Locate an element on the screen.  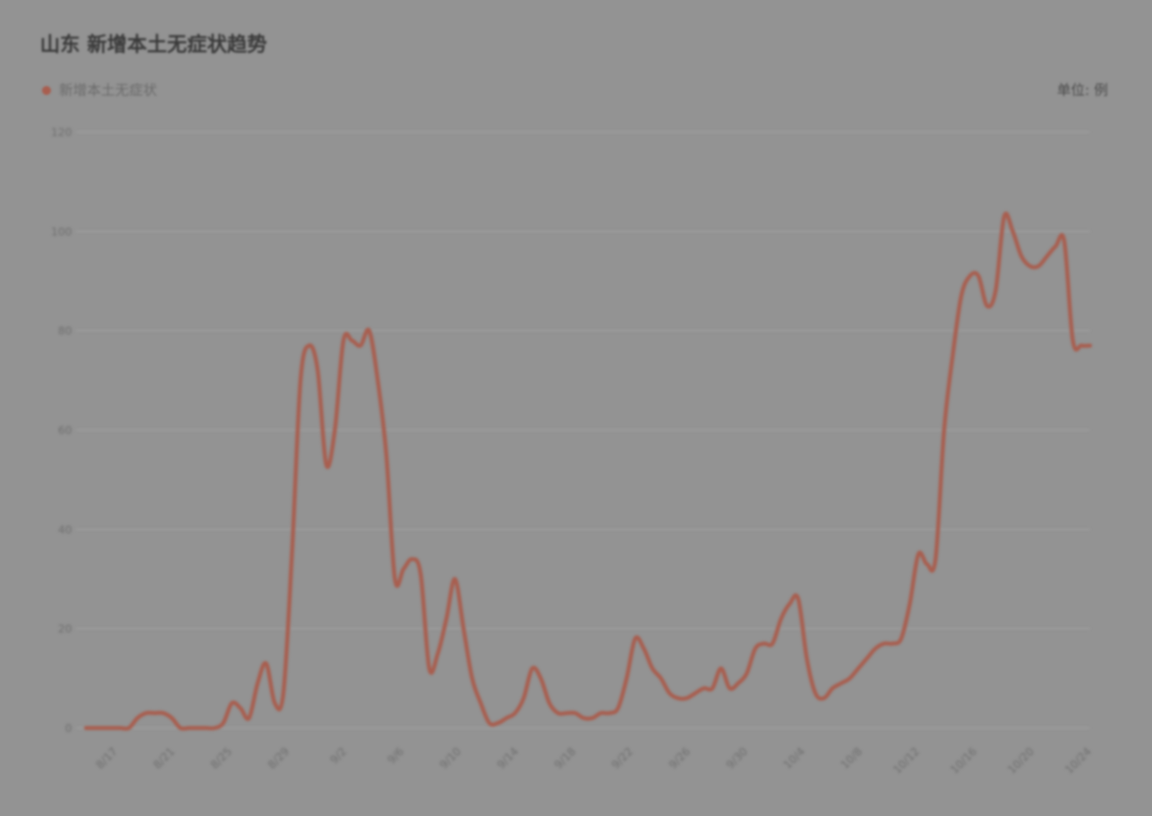
x-tick-label: 9/10 is located at coordinates (450, 758).